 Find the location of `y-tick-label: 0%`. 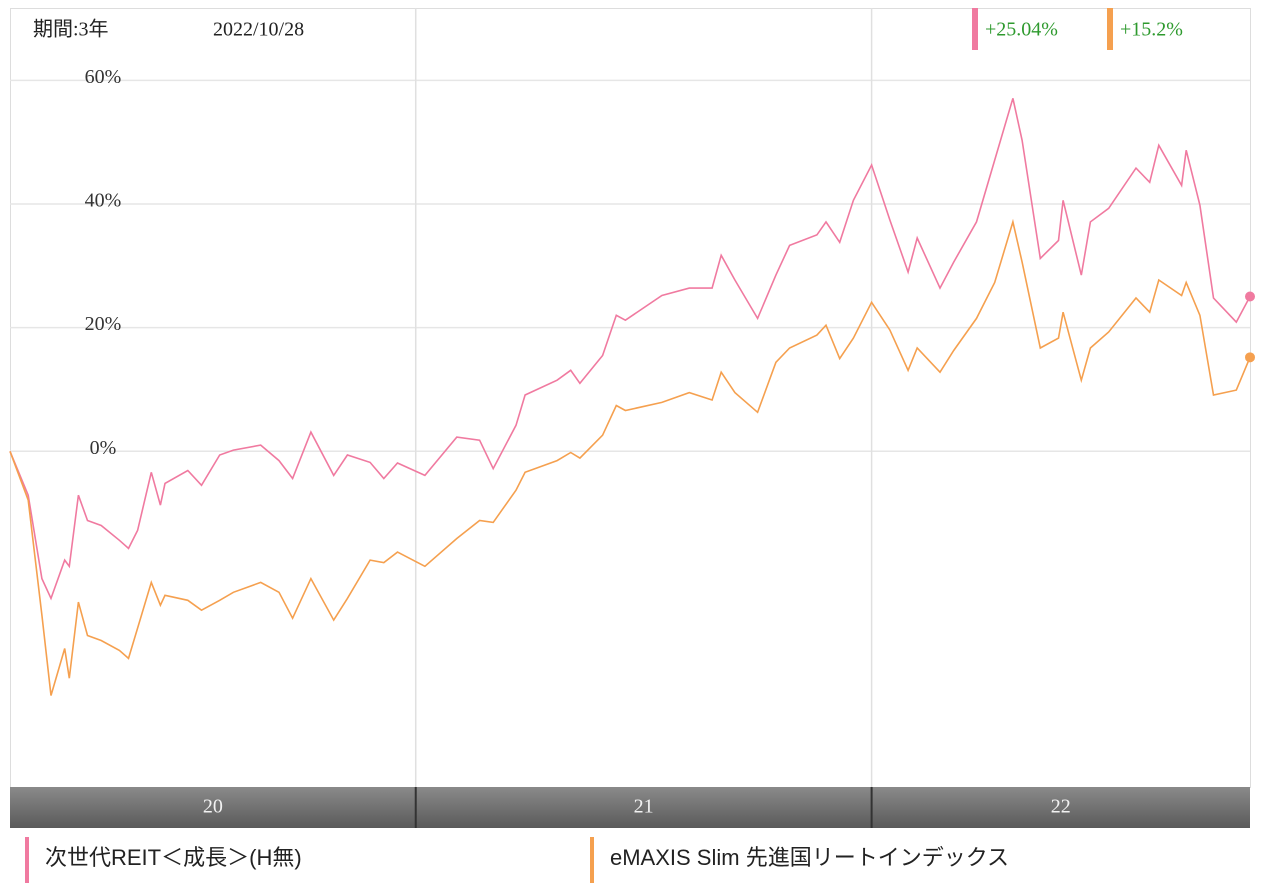

y-tick-label: 0% is located at coordinates (103, 448).